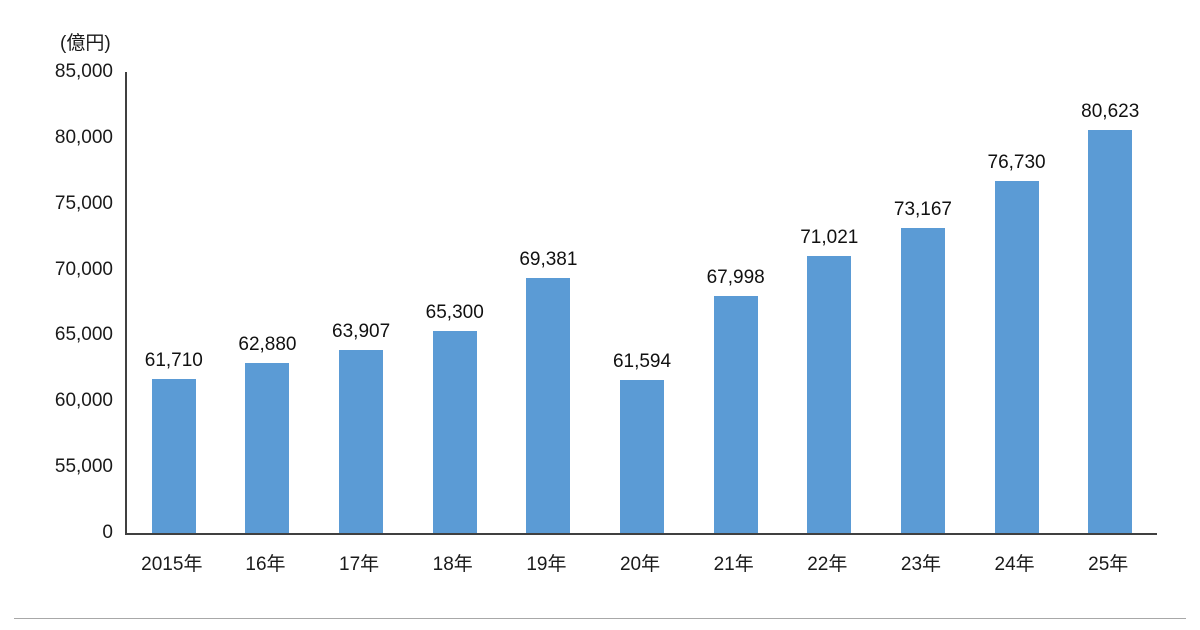 Image resolution: width=1200 pixels, height=630 pixels. I want to click on y-tick-label: 0, so click(107, 532).